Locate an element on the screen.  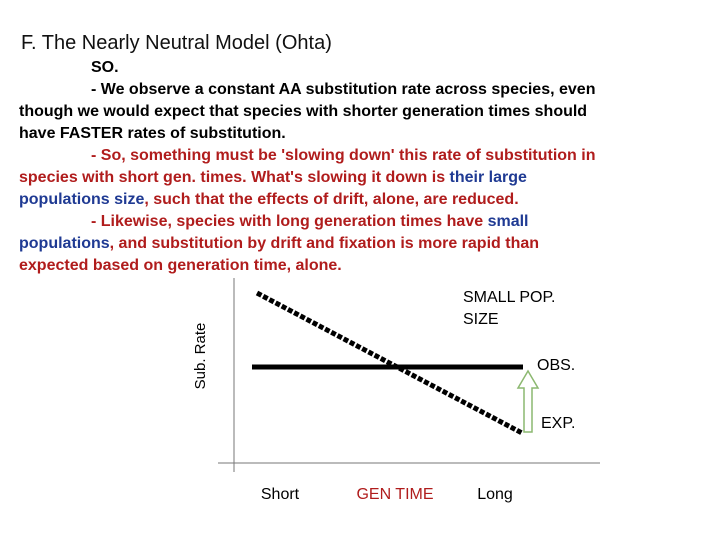
small-pop-label: SMALL POP. is located at coordinates (509, 297).